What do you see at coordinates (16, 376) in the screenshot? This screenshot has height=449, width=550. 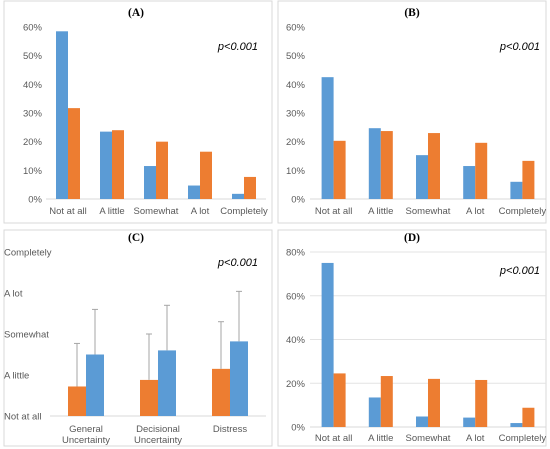 I see `y-tick-label: A little` at bounding box center [16, 376].